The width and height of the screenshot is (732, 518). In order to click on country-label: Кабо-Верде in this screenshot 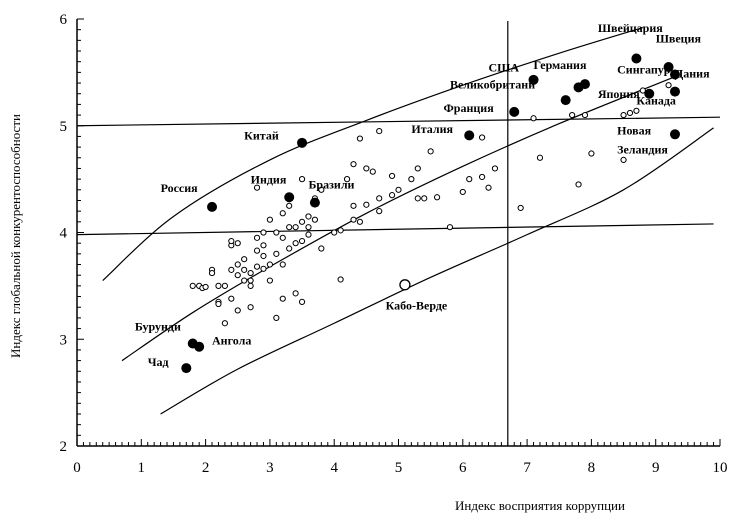, I will do `click(417, 305)`.